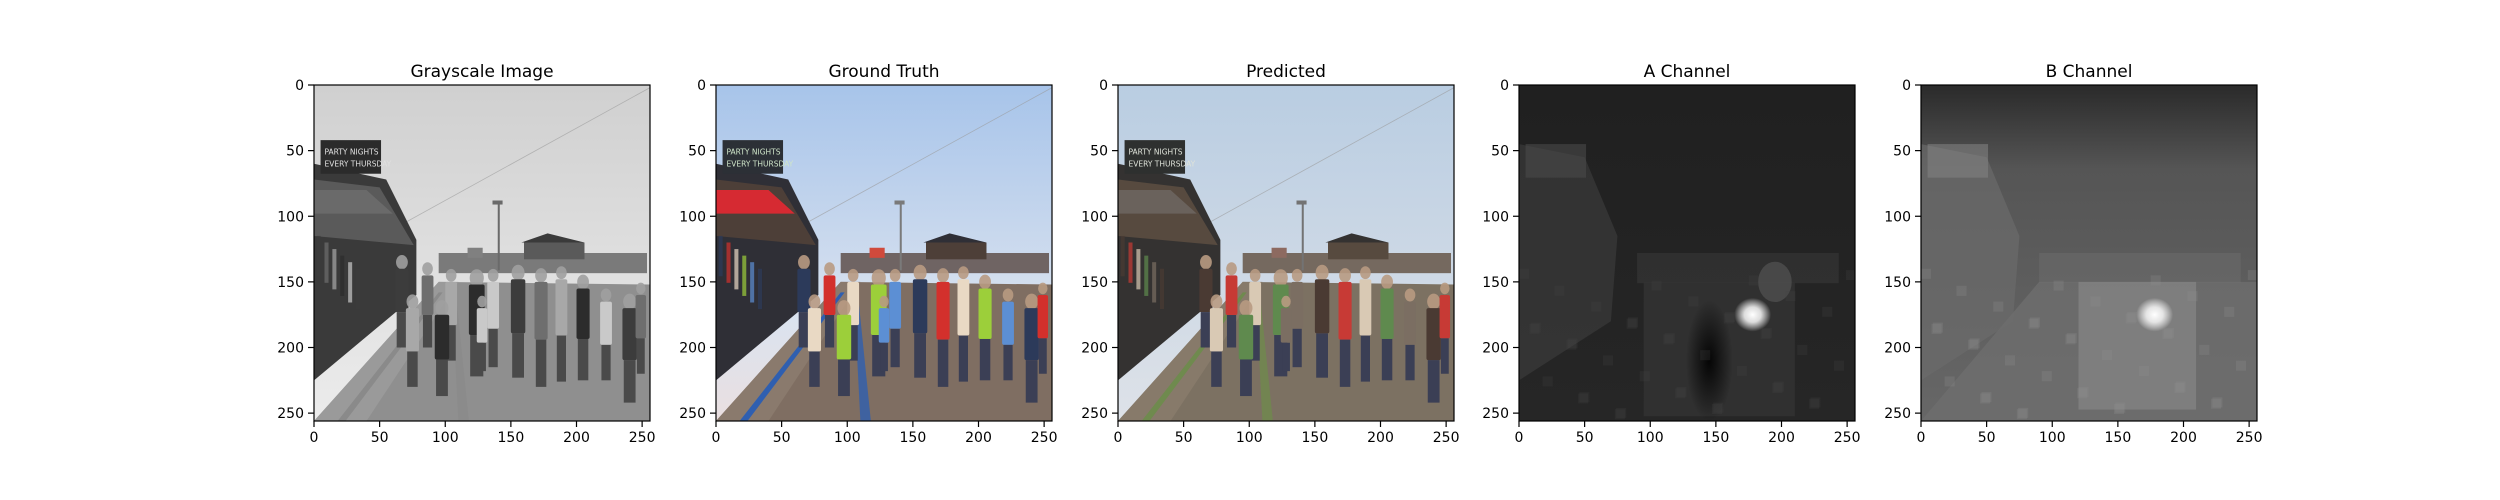 The width and height of the screenshot is (2500, 500). Describe the element at coordinates (1446, 438) in the screenshot. I see `x-tick-label: 250` at that location.